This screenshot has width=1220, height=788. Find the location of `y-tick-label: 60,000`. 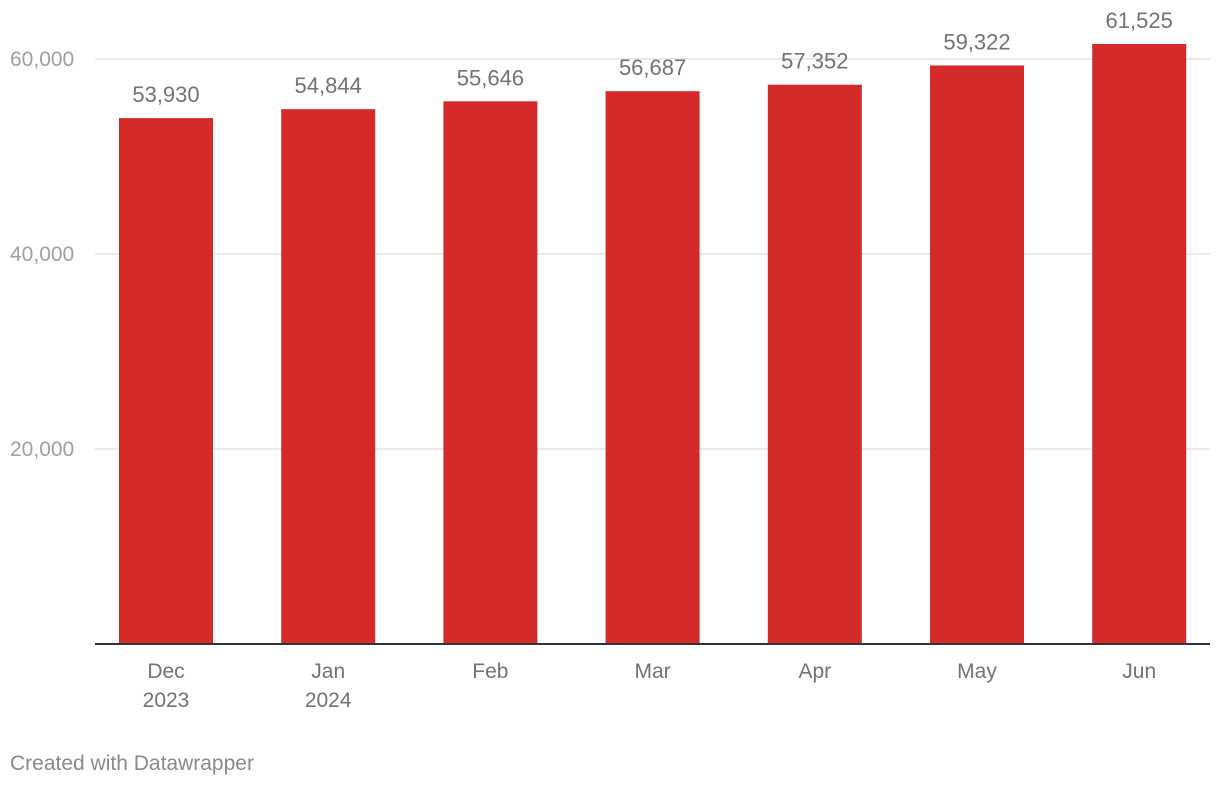

y-tick-label: 60,000 is located at coordinates (42, 59).